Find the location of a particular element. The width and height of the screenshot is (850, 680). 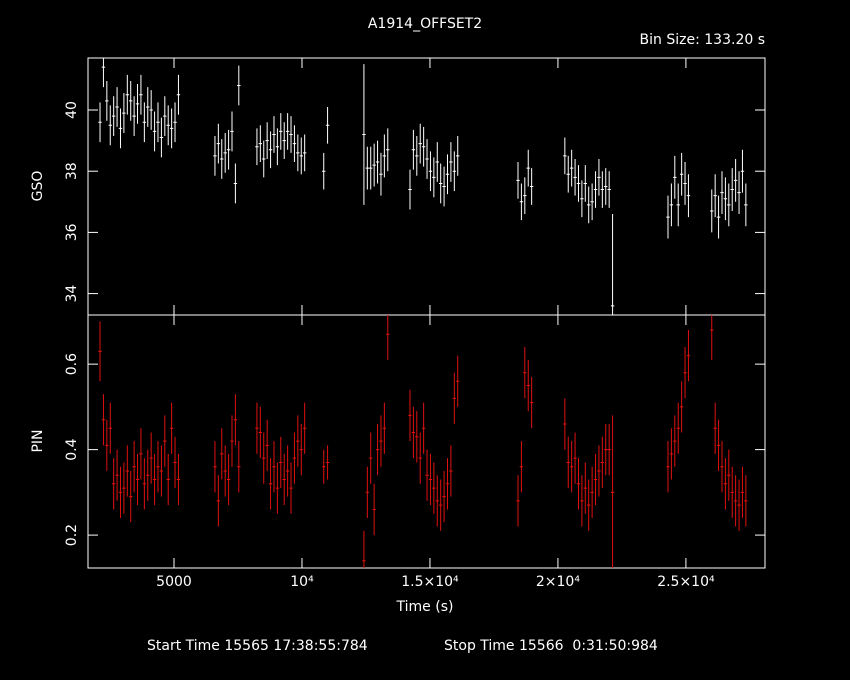

start-time: Start Time 15565 17:38:55:784 is located at coordinates (257, 646).